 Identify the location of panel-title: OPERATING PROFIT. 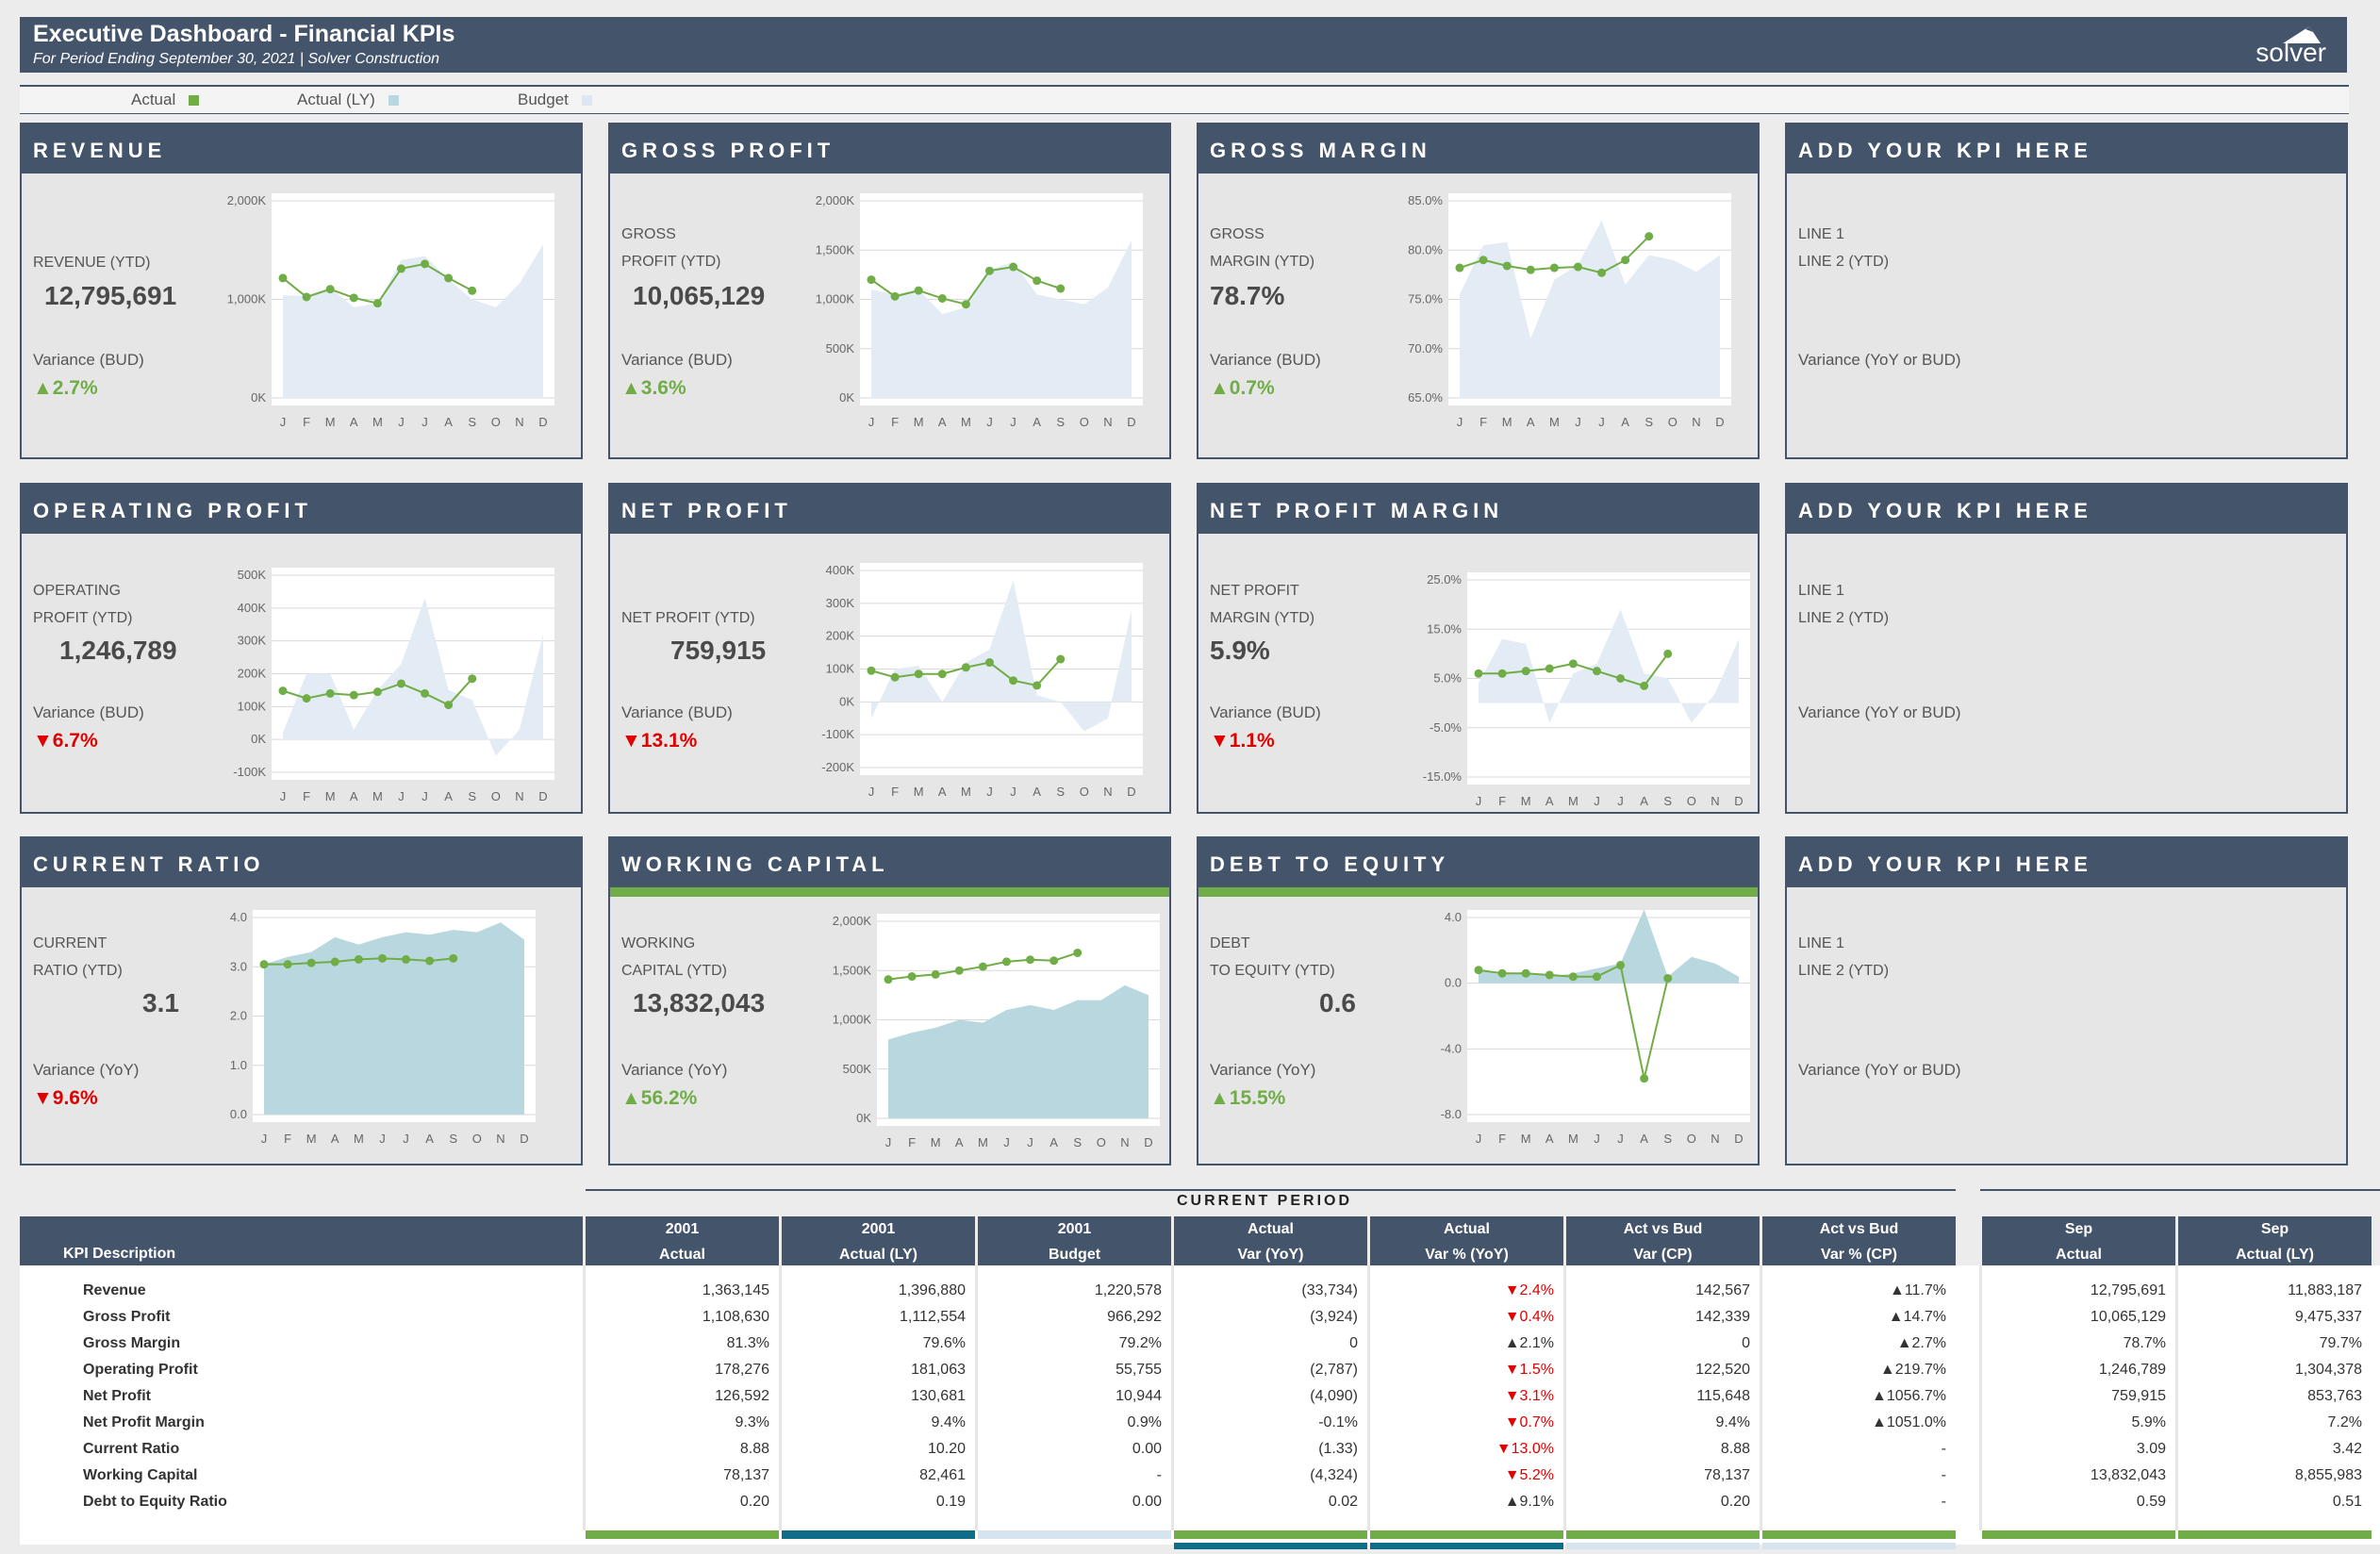
(301, 509).